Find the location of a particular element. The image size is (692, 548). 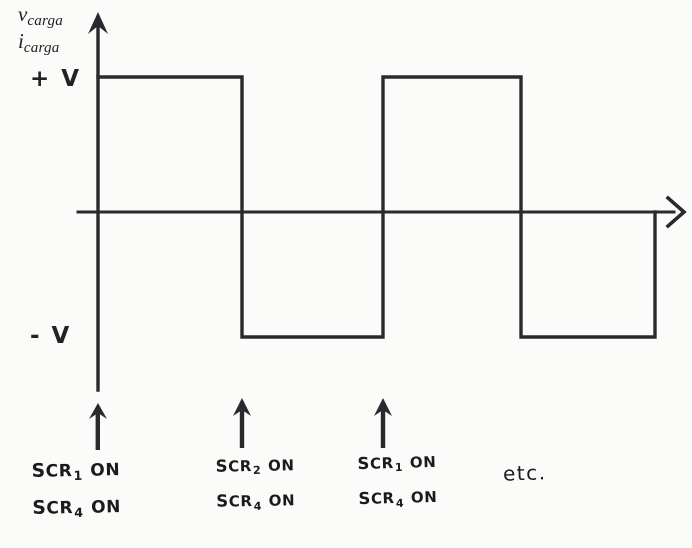

trigger-arrows is located at coordinates (240, 424).